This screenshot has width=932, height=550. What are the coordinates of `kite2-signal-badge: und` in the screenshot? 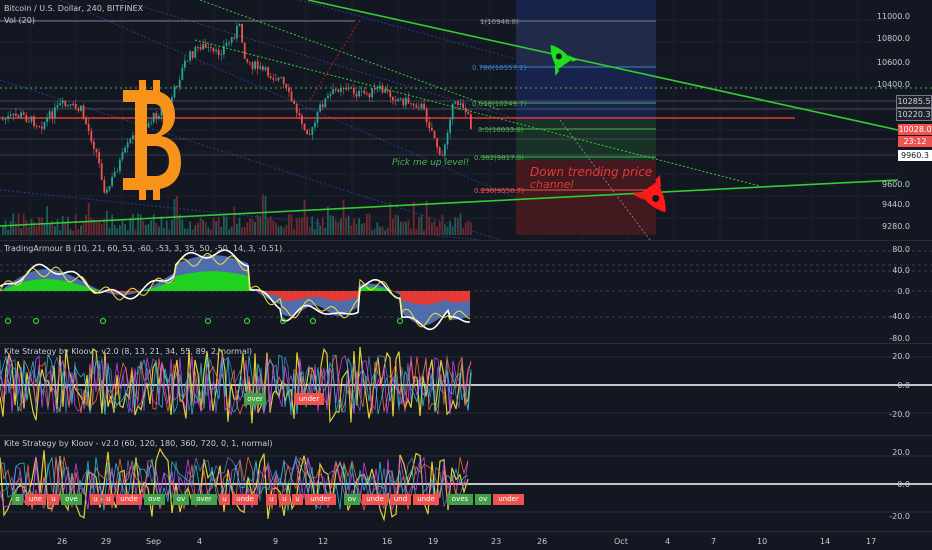 It's located at (400, 499).